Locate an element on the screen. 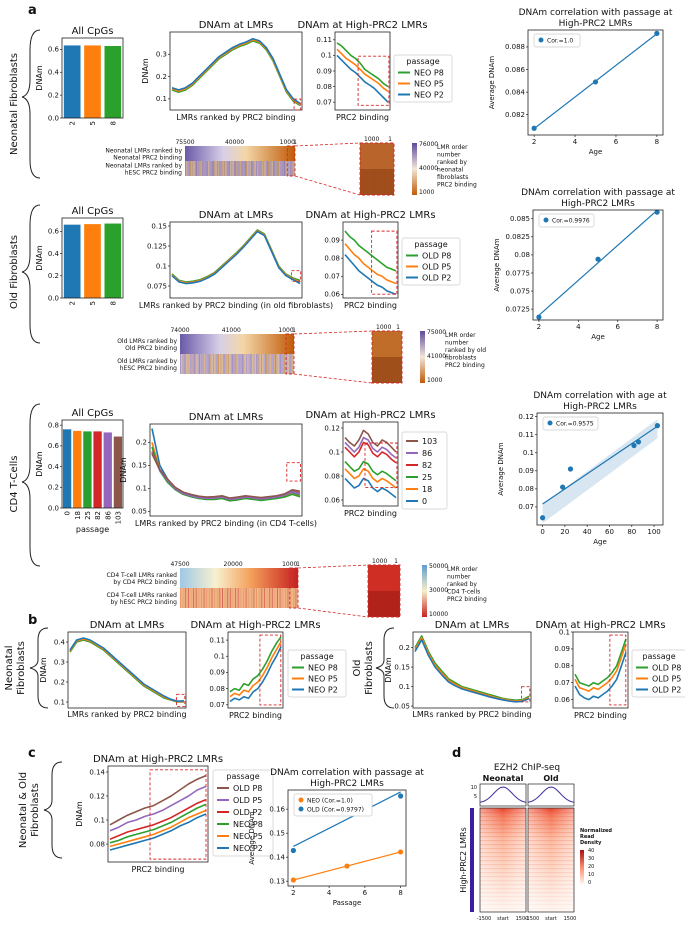 This screenshot has height=938, width=685. chart-title: DNAm at High-PRC2 LMRs is located at coordinates (370, 415).